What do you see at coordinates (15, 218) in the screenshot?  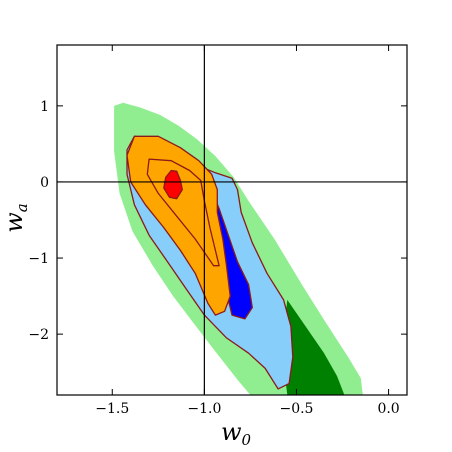 I see `y-axis-label: wa` at bounding box center [15, 218].